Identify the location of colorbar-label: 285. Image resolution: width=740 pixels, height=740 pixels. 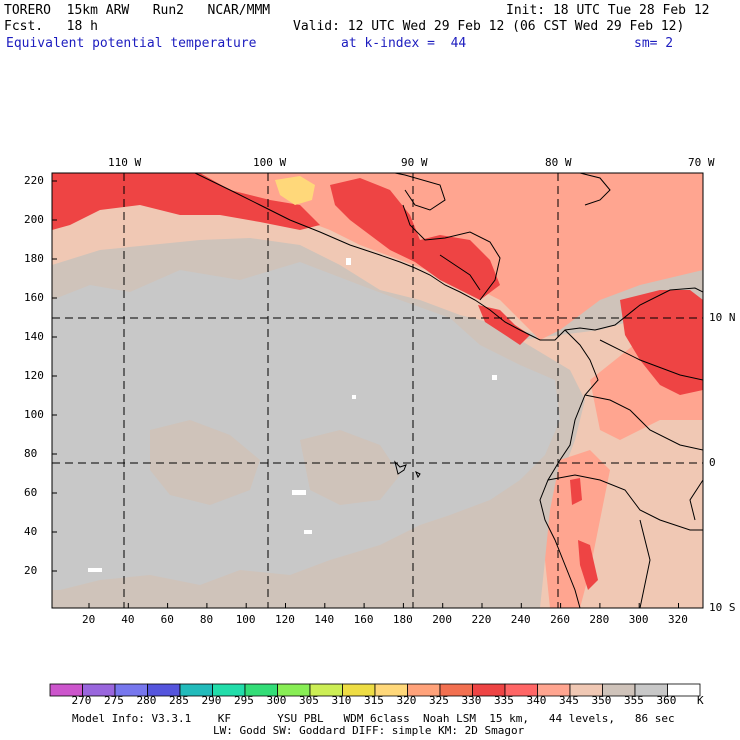
(179, 700).